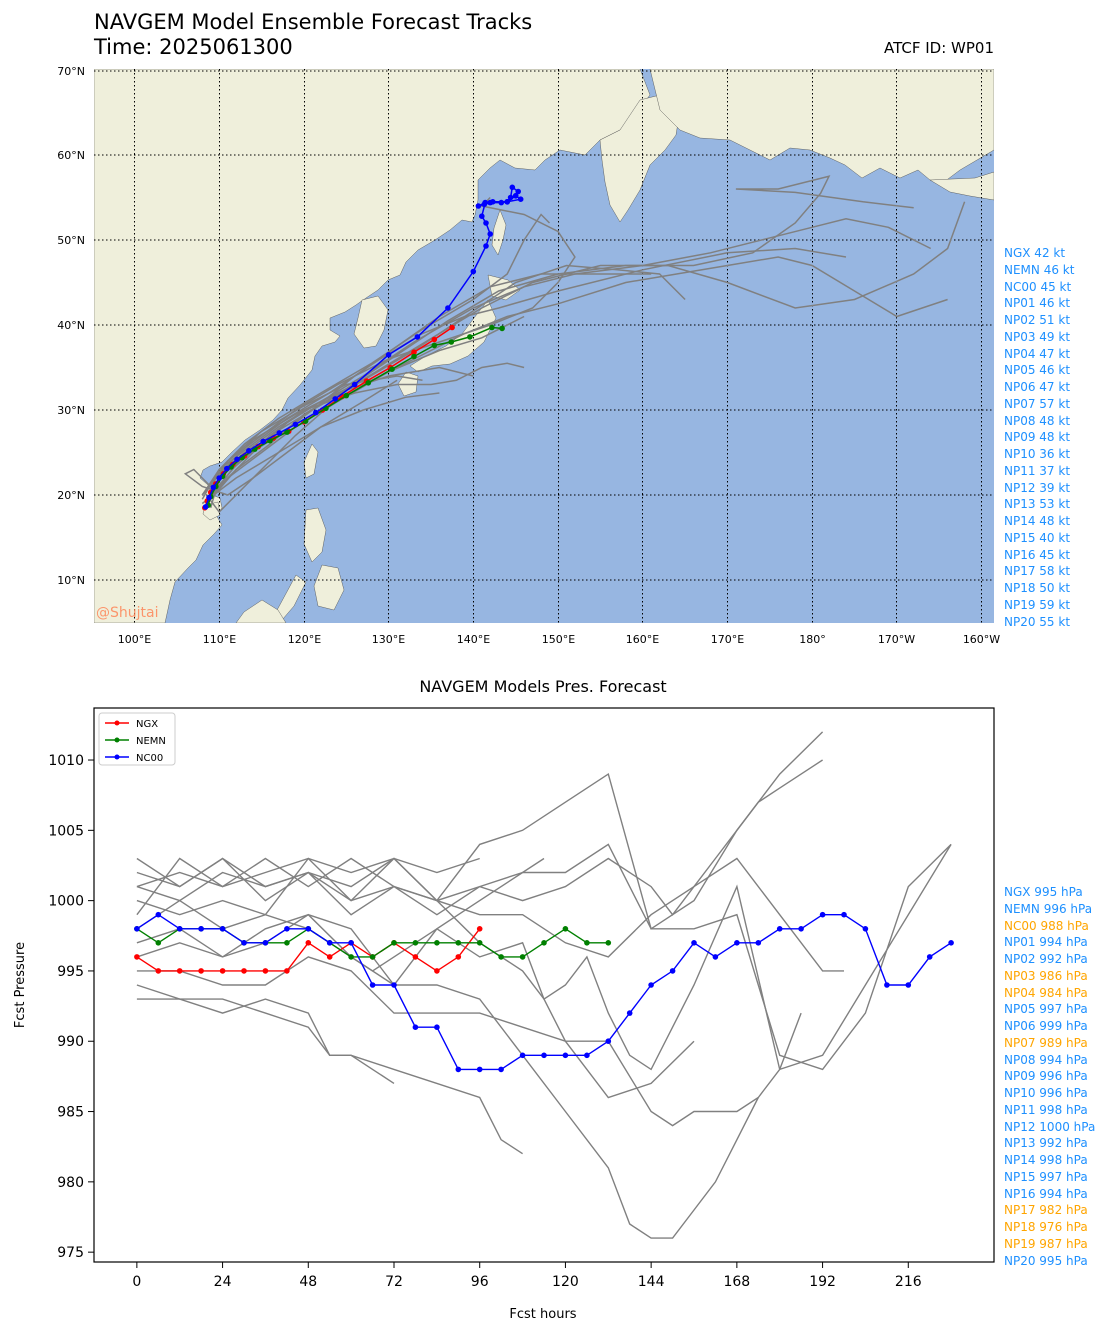  What do you see at coordinates (1046, 1243) in the screenshot?
I see `list-item: NP19 987 hPa` at bounding box center [1046, 1243].